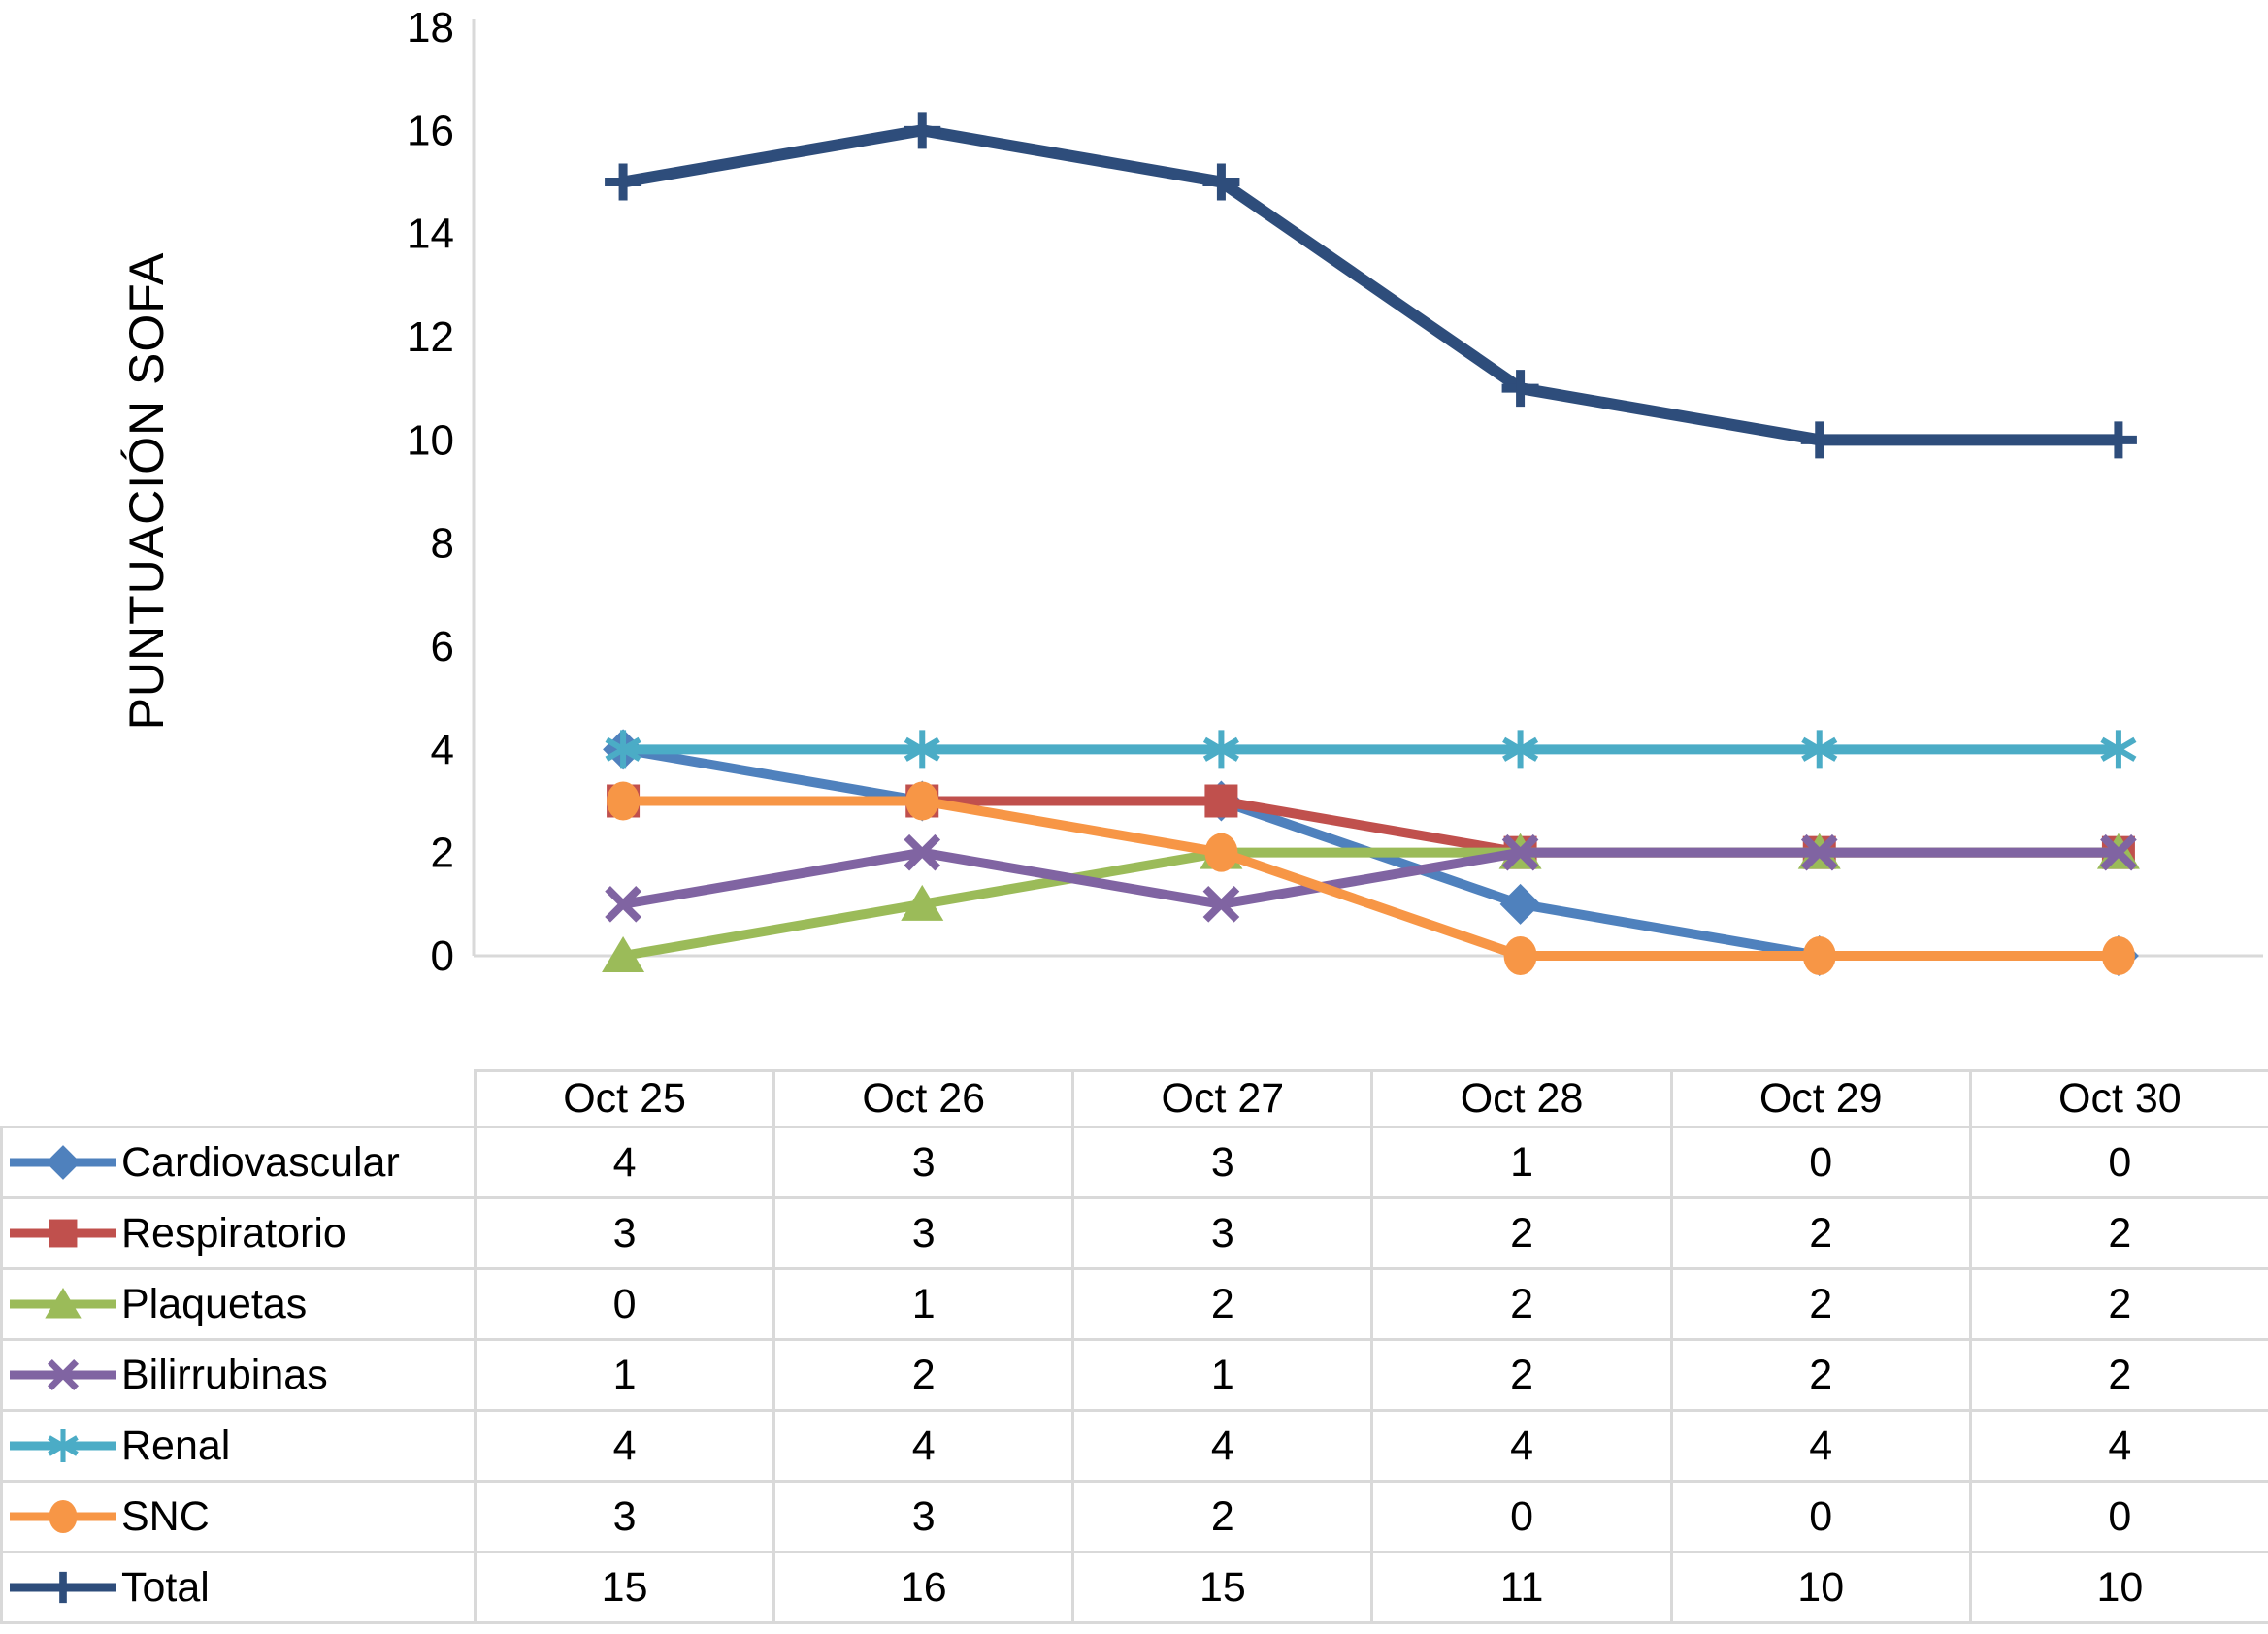 This screenshot has height=1634, width=2268. What do you see at coordinates (443, 853) in the screenshot?
I see `y-tick-label: 2` at bounding box center [443, 853].